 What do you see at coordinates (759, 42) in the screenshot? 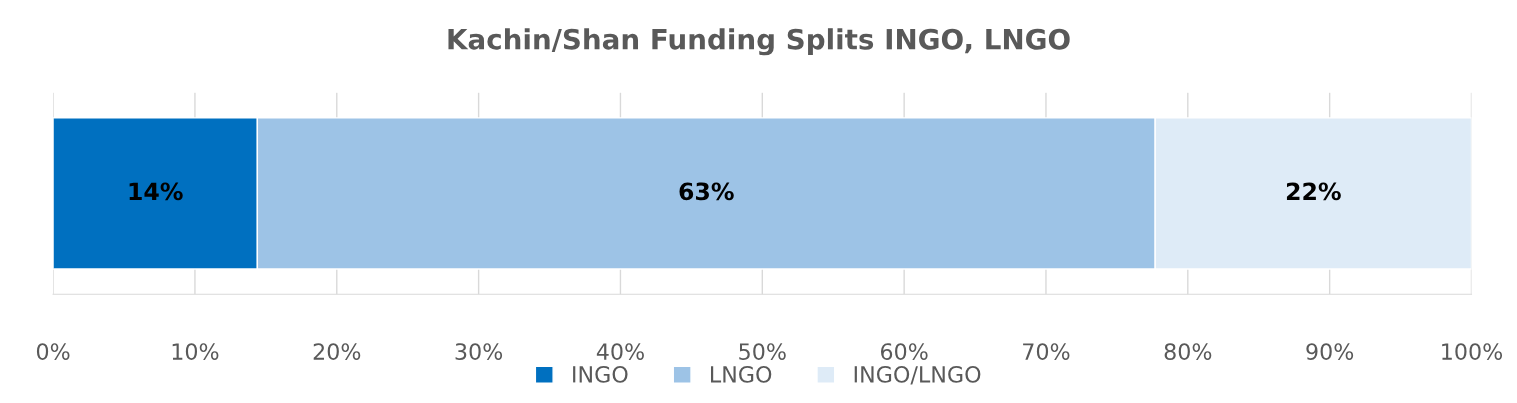
I see `chart-title: Kachin/Shan Funding Splits INGO, LNGO` at bounding box center [759, 42].